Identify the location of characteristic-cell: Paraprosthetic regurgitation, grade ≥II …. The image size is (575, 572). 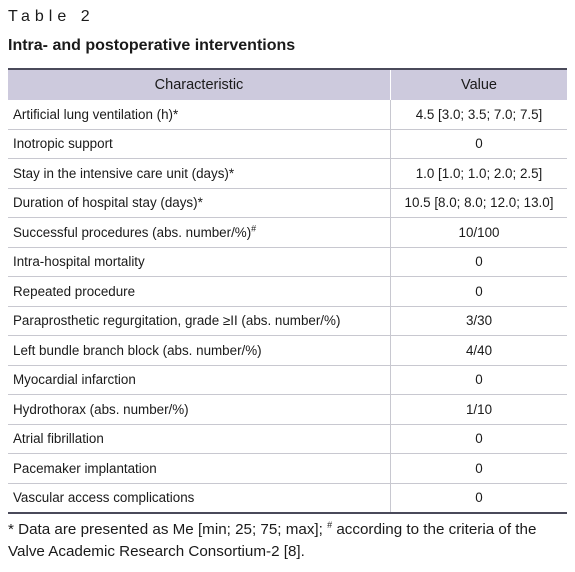
(199, 321).